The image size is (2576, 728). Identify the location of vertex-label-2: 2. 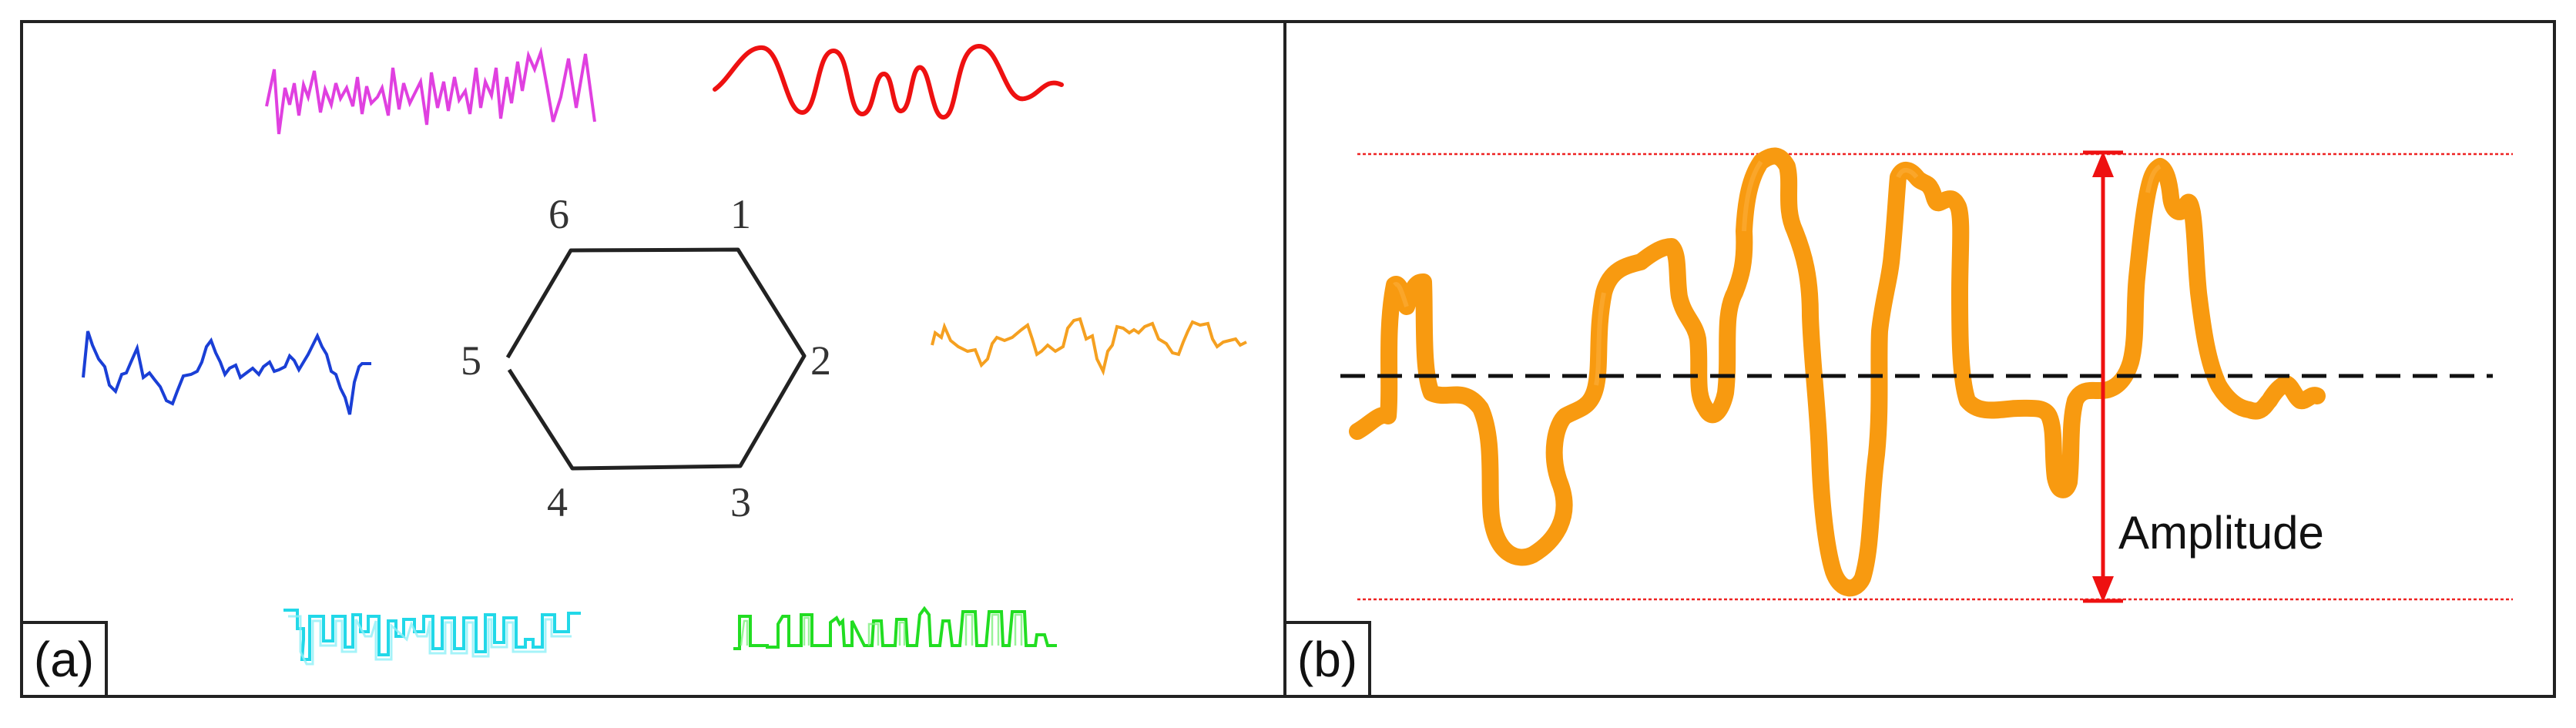
(820, 360).